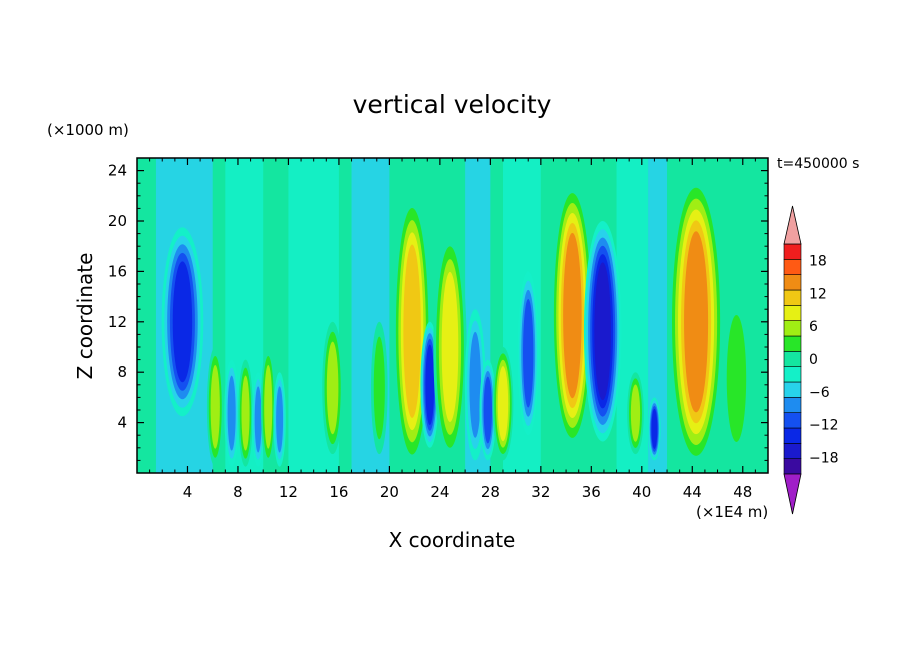  I want to click on chart-title: vertical velocity, so click(452, 104).